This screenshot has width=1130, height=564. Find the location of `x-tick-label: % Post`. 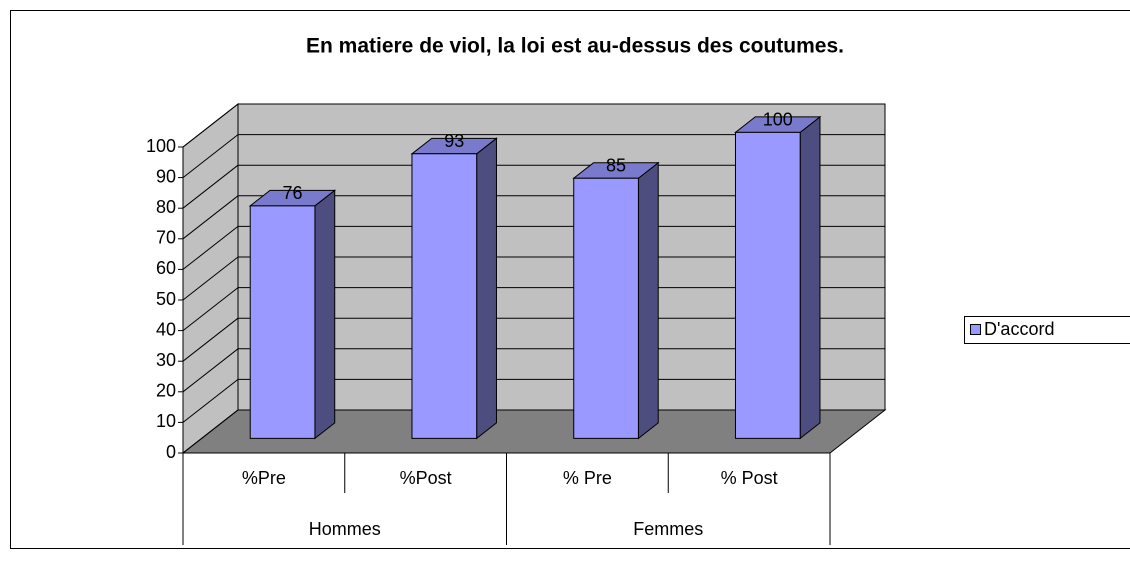

x-tick-label: % Post is located at coordinates (749, 478).